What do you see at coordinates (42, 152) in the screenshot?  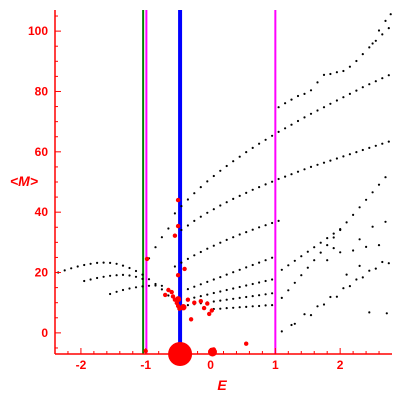 I see `y-tick-label: 60` at bounding box center [42, 152].